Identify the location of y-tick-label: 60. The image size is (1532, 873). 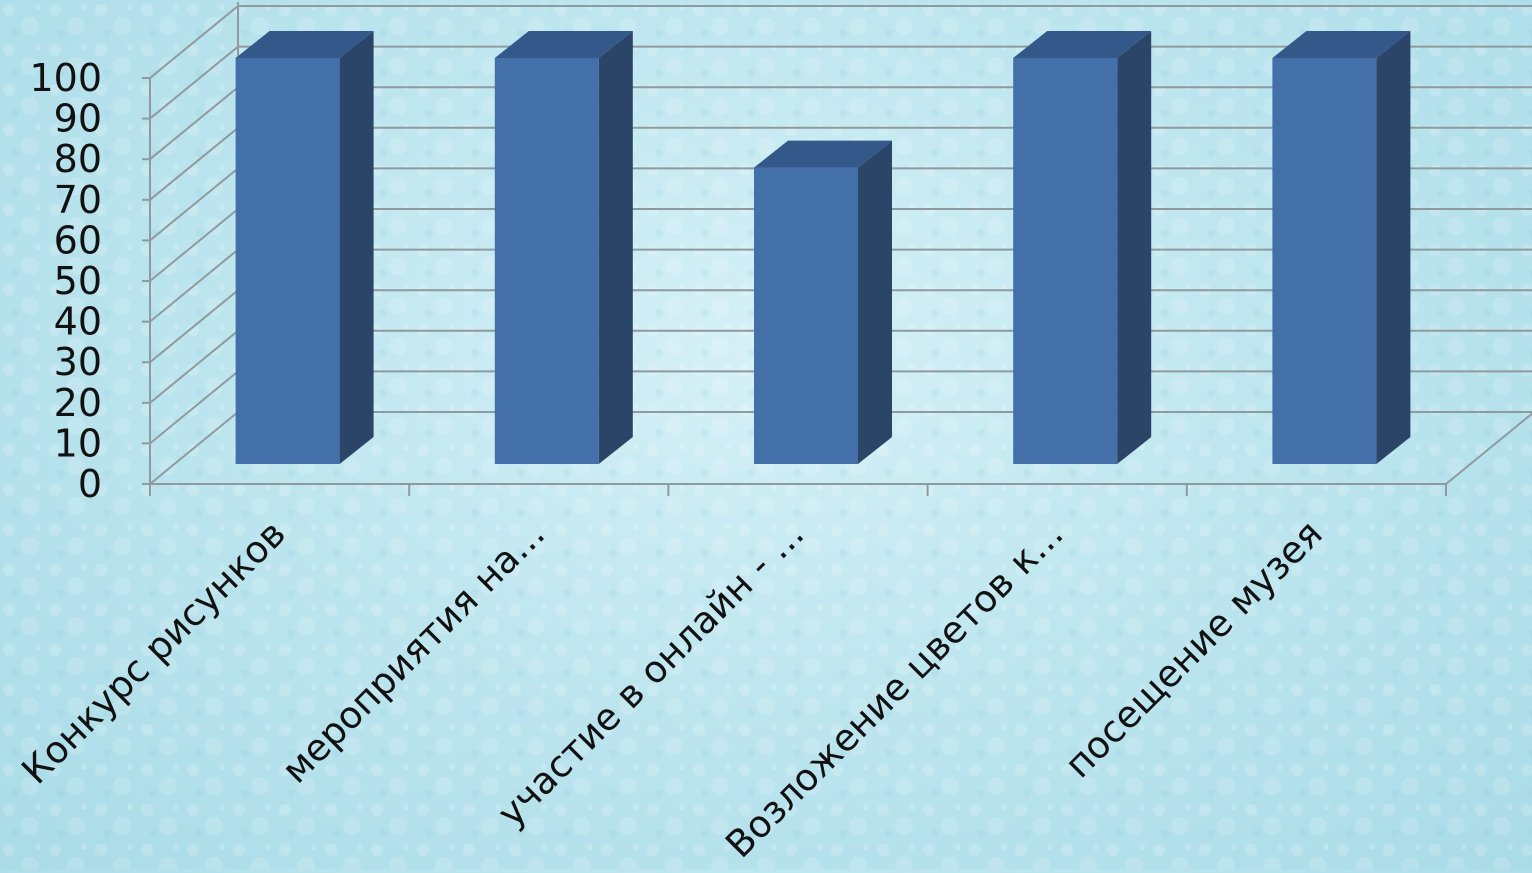
(78, 240).